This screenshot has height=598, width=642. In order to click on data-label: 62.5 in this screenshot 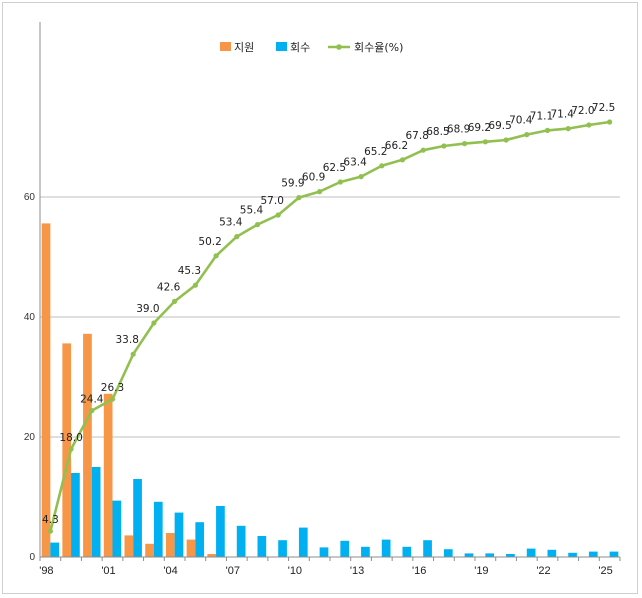, I will do `click(334, 168)`.